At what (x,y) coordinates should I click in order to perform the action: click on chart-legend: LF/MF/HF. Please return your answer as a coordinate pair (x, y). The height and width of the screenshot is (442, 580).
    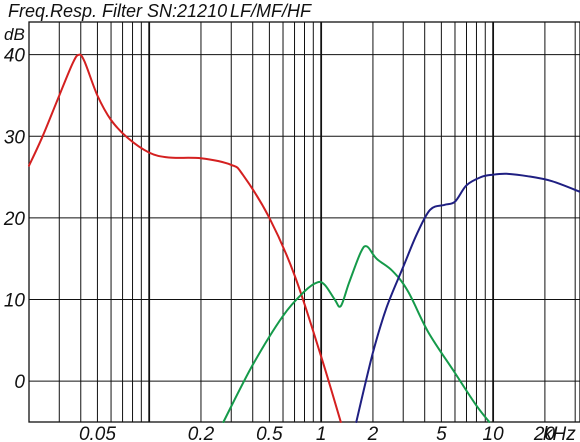
    Looking at the image, I should click on (271, 11).